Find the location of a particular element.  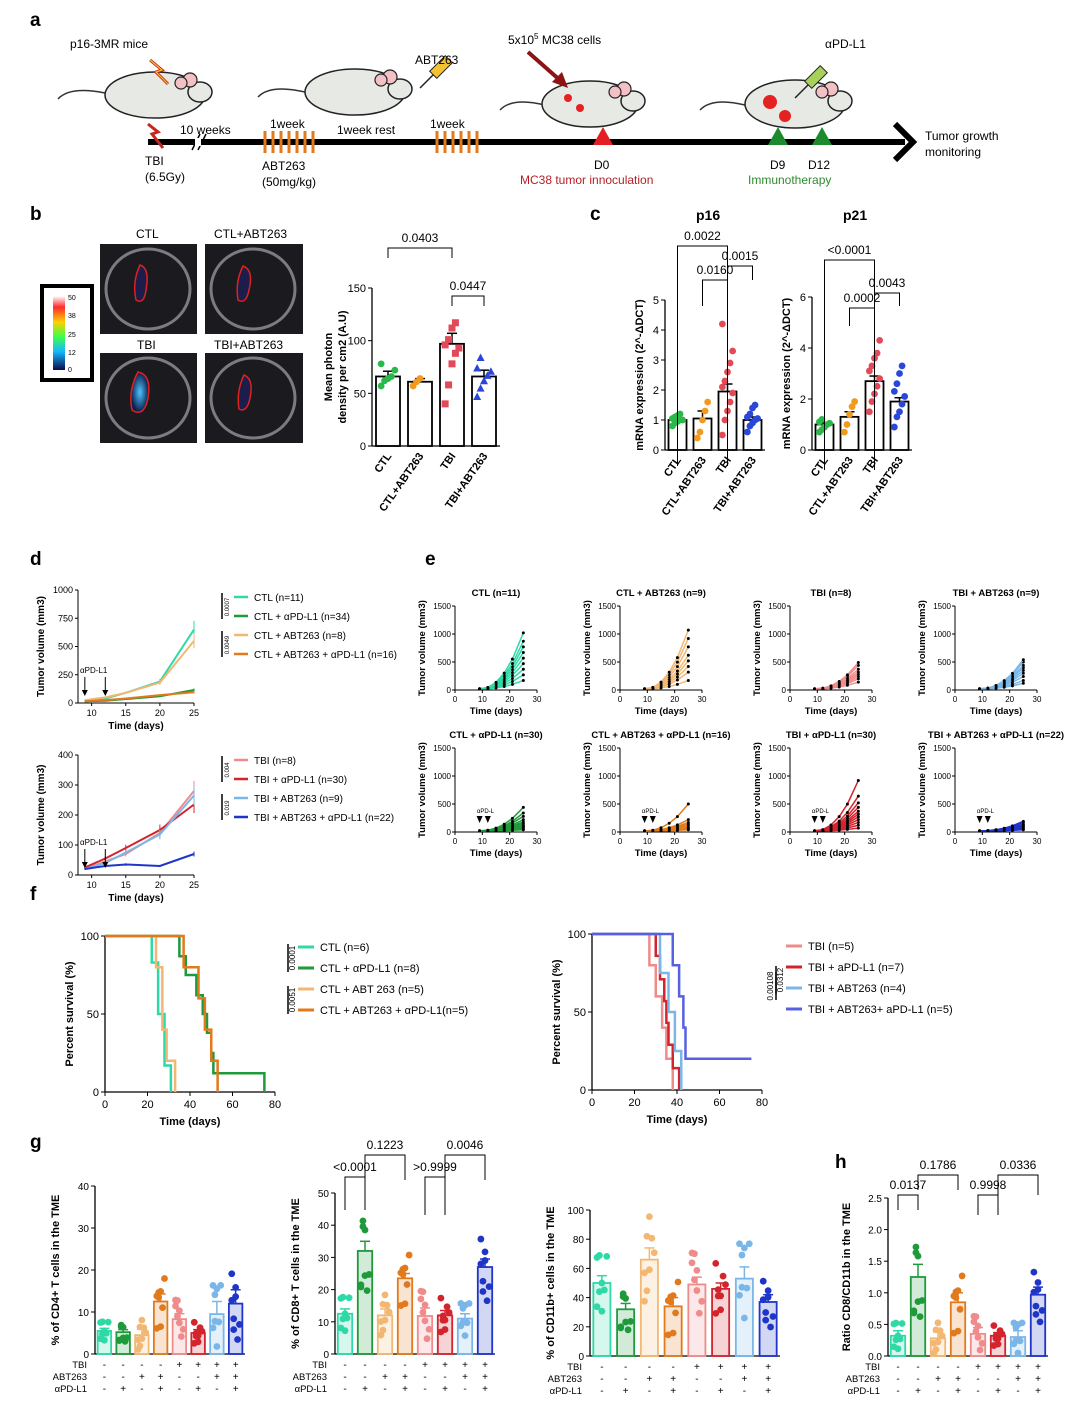

y-tick-label: 1000 is located at coordinates (63, 590).